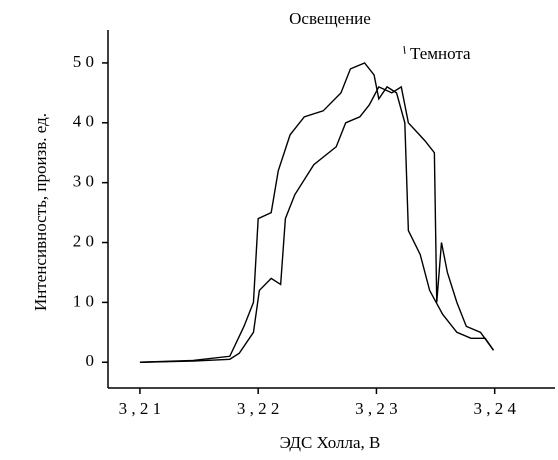  Describe the element at coordinates (404, 50) in the screenshot. I see `annotation-pointer` at that location.